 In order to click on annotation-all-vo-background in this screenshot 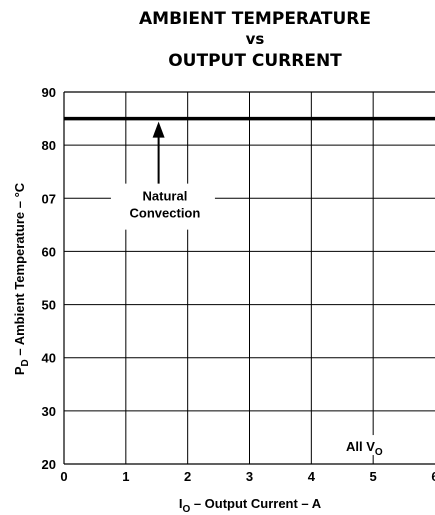, I will do `click(378, 445)`.